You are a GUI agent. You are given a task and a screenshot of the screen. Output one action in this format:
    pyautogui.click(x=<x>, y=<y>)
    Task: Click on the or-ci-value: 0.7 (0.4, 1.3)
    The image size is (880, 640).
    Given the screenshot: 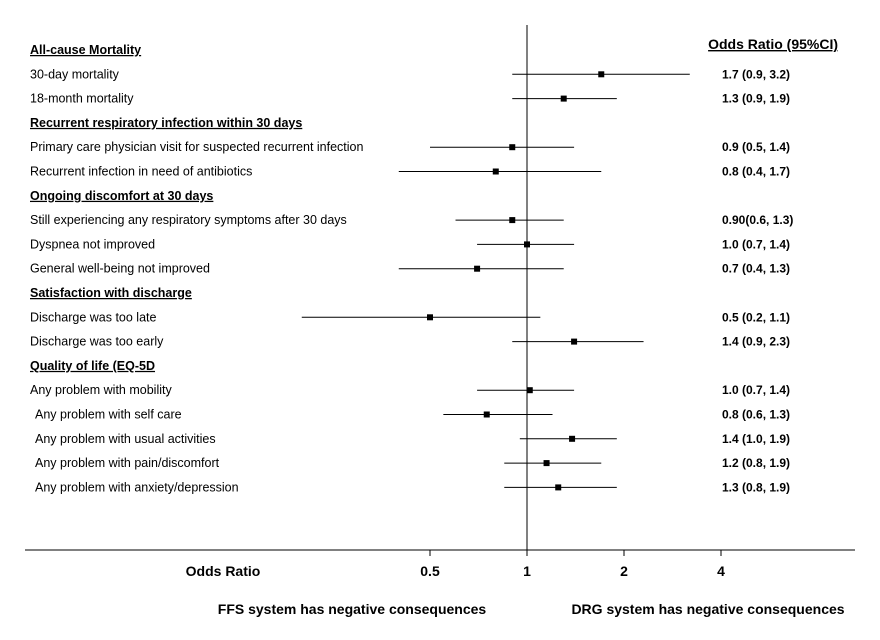 What is the action you would take?
    pyautogui.click(x=756, y=269)
    